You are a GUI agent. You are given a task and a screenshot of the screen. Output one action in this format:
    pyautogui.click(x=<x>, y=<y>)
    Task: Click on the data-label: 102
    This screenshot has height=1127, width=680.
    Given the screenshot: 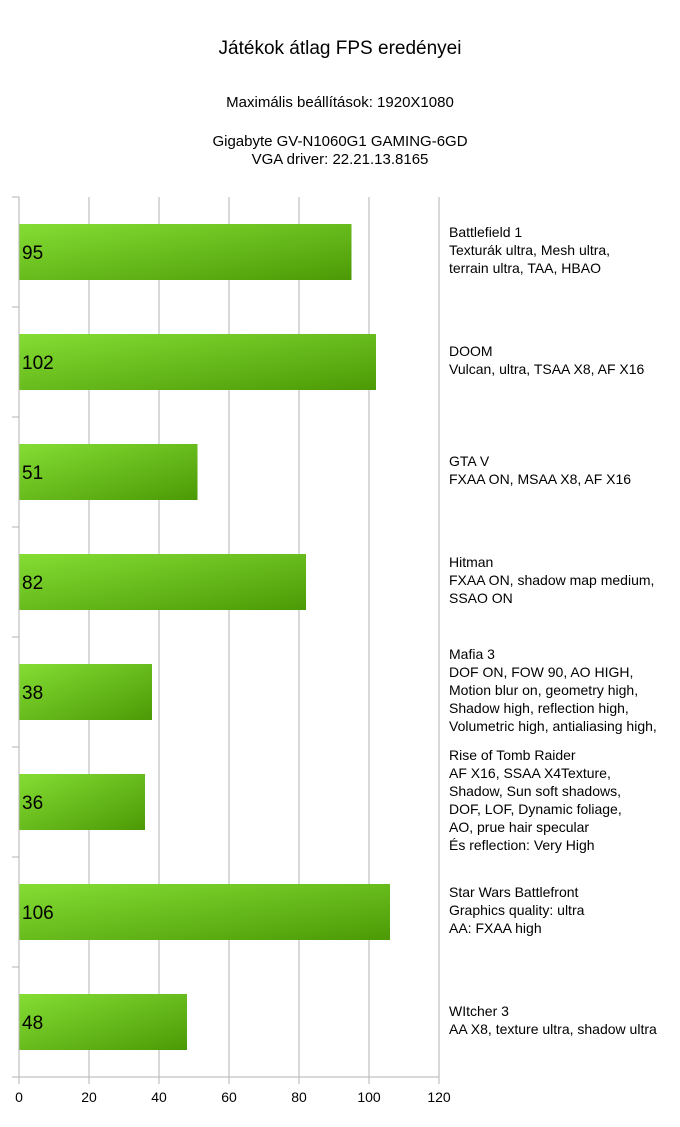 What is the action you would take?
    pyautogui.click(x=38, y=363)
    